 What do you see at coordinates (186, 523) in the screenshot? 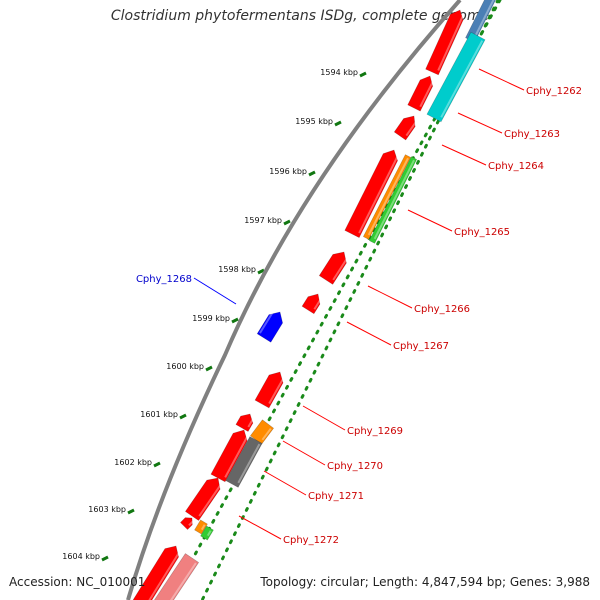
I see `cds-k-body` at bounding box center [186, 523].